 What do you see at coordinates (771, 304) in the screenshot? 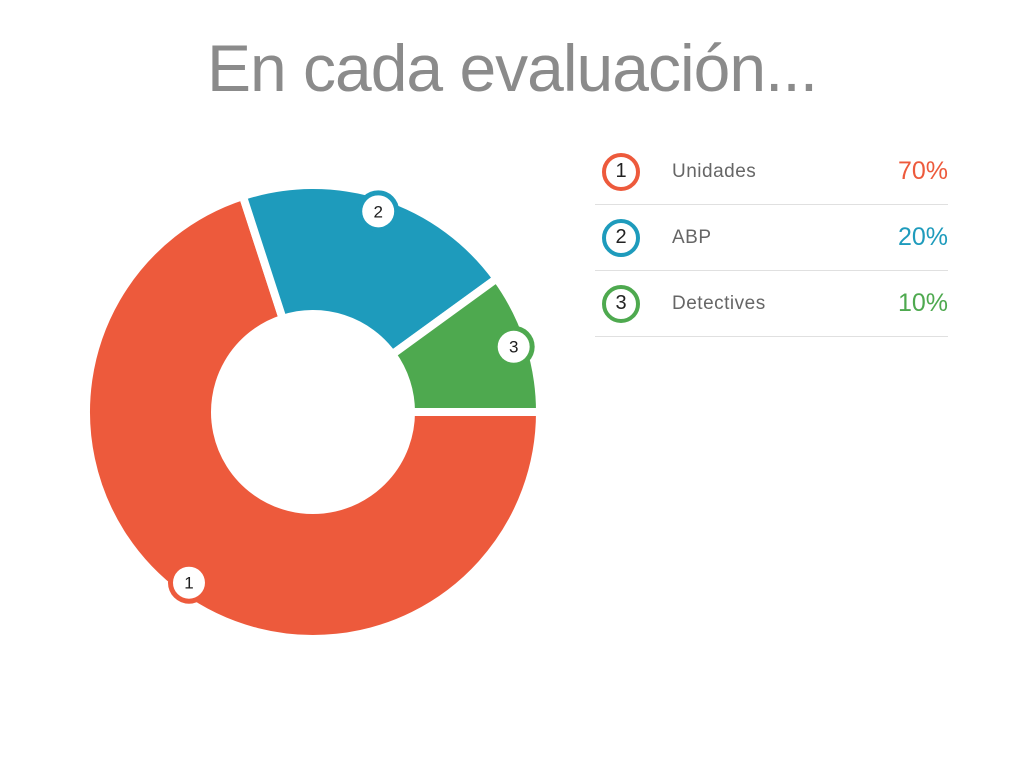
I see `legend-row-detectives: 3 Detectives 10%` at bounding box center [771, 304].